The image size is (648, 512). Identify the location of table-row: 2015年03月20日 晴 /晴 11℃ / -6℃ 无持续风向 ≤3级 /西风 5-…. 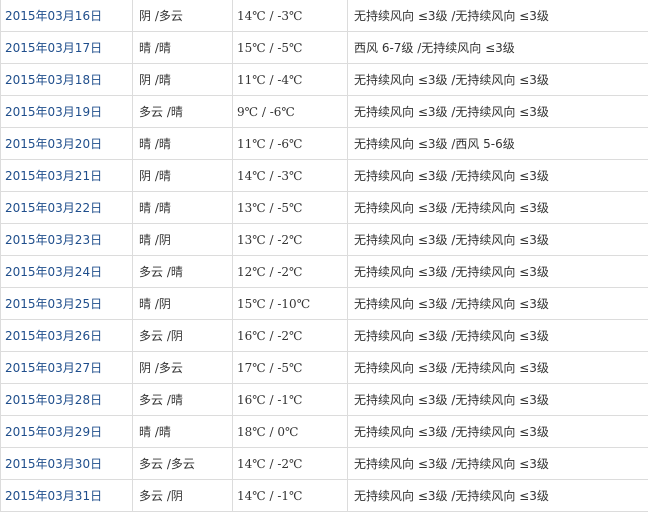
(324, 143).